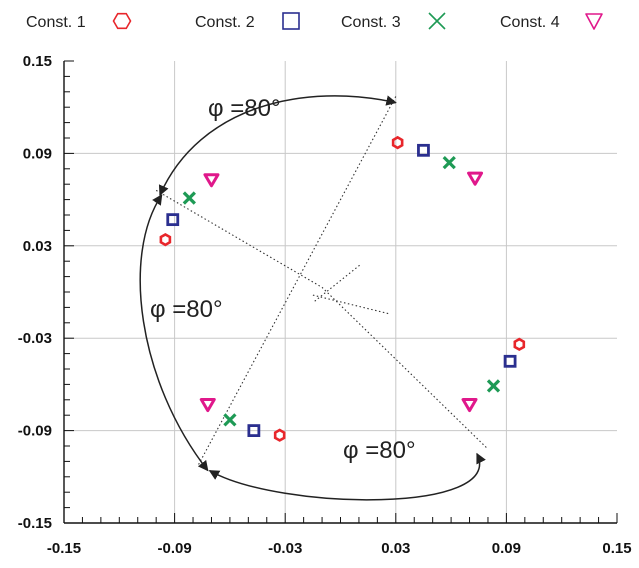  I want to click on legend: Const. 1 Const. 2 Const. 3 Const. 4, so click(314, 21).